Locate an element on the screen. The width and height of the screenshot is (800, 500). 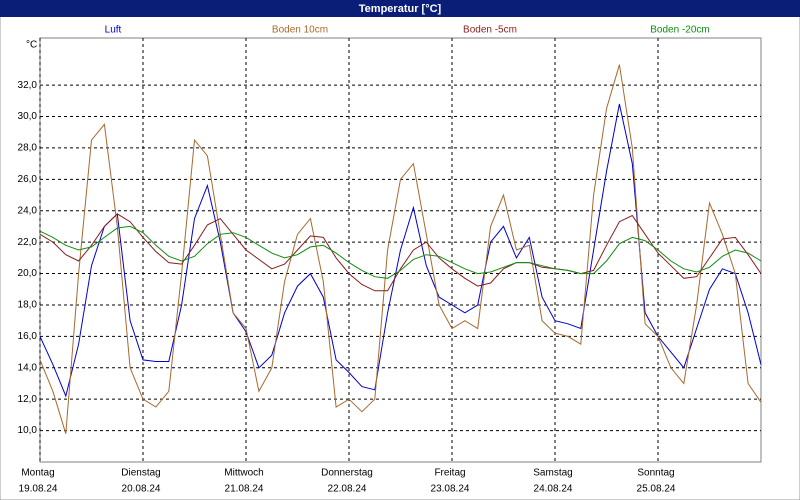
x-tick-label: Samstag is located at coordinates (552, 473).